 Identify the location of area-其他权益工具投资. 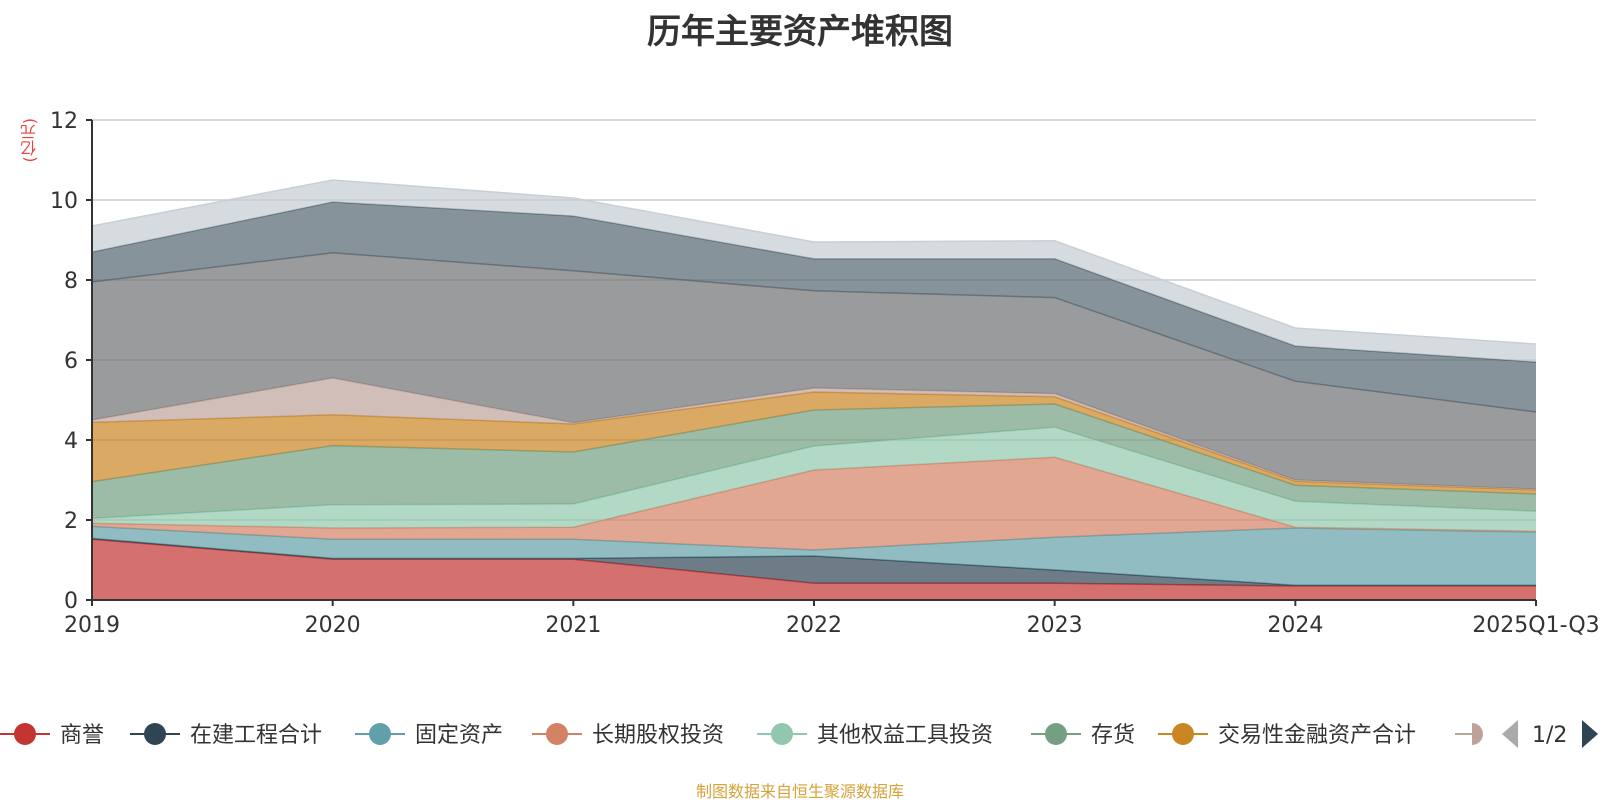
(814, 479).